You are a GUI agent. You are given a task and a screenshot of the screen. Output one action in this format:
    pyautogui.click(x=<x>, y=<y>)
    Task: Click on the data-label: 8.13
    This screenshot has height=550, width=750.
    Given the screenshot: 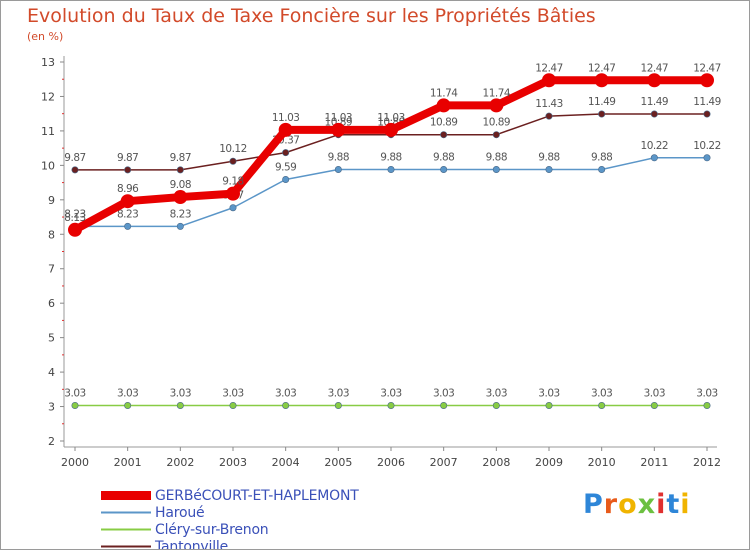 What is the action you would take?
    pyautogui.click(x=74, y=218)
    